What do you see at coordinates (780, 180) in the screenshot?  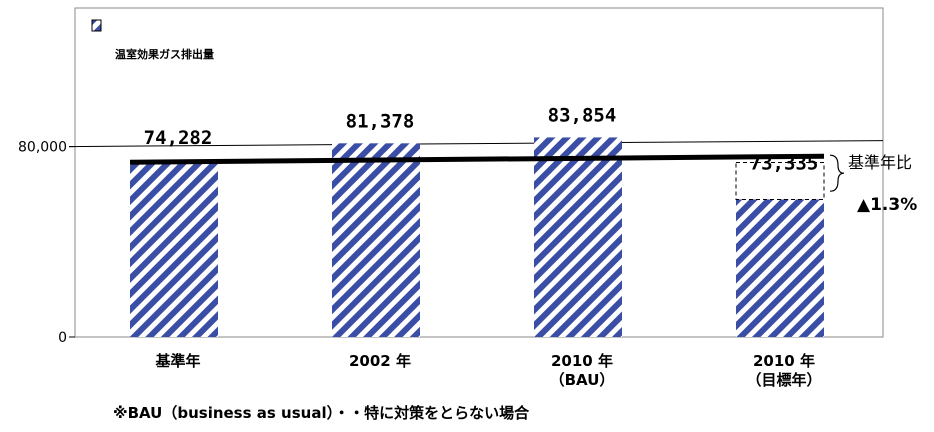 I see `reduction-outline` at bounding box center [780, 180].